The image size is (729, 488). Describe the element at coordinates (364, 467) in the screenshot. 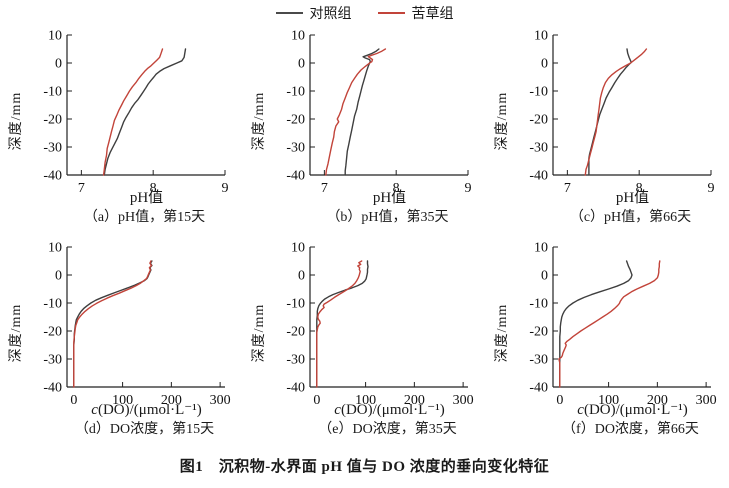

I see `figure-caption: 图1 沉积物-水界面 pH 值与 DO 浓度的垂向变化特征` at that location.